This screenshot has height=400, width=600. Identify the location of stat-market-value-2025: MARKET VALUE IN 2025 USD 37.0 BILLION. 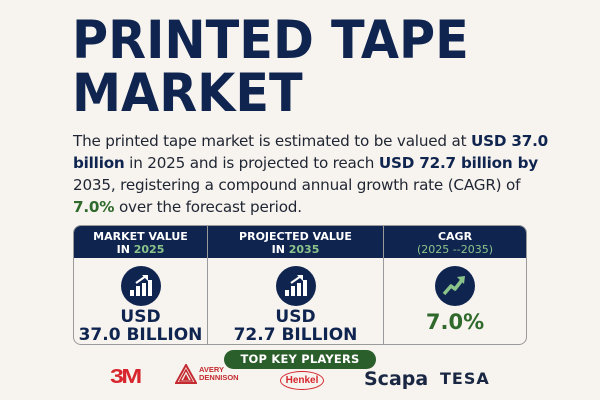
(141, 285).